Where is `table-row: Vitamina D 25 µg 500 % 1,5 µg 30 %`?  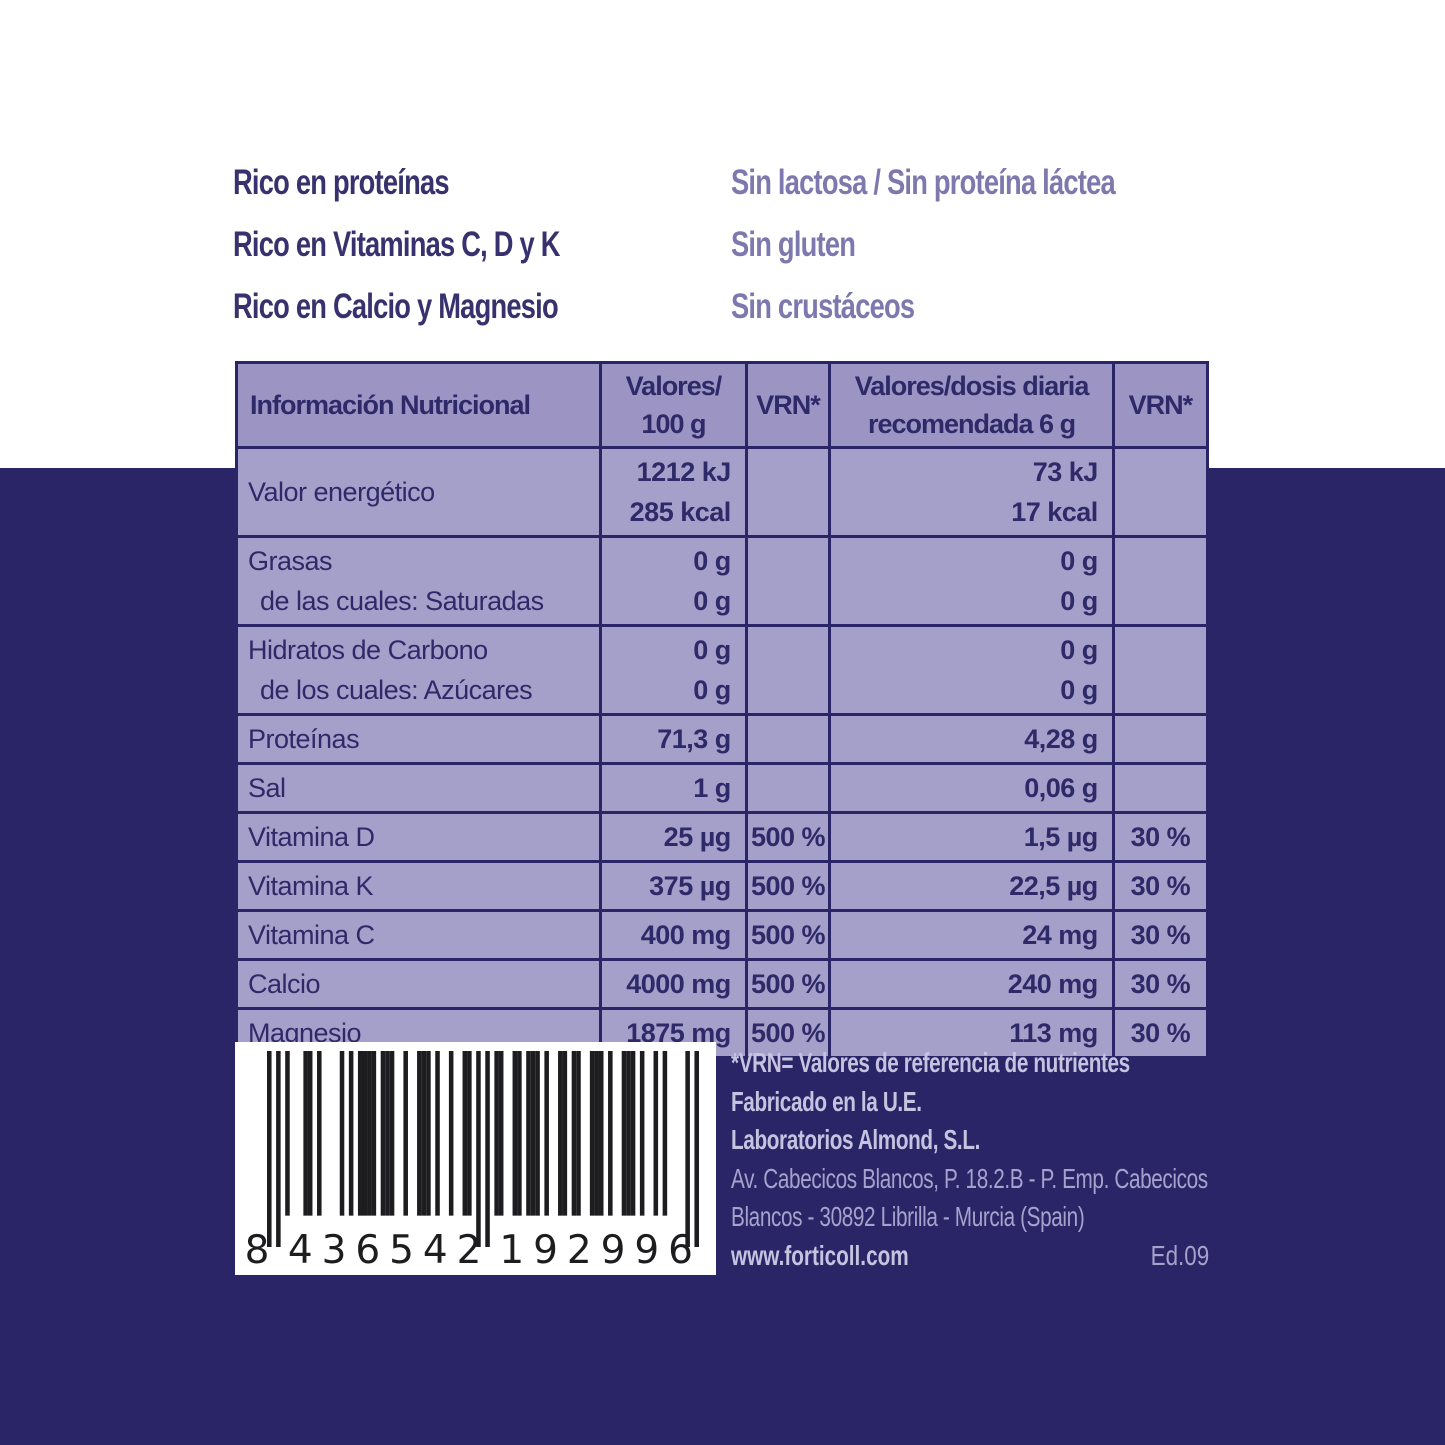 table-row: Vitamina D 25 µg 500 % 1,5 µg 30 % is located at coordinates (722, 837).